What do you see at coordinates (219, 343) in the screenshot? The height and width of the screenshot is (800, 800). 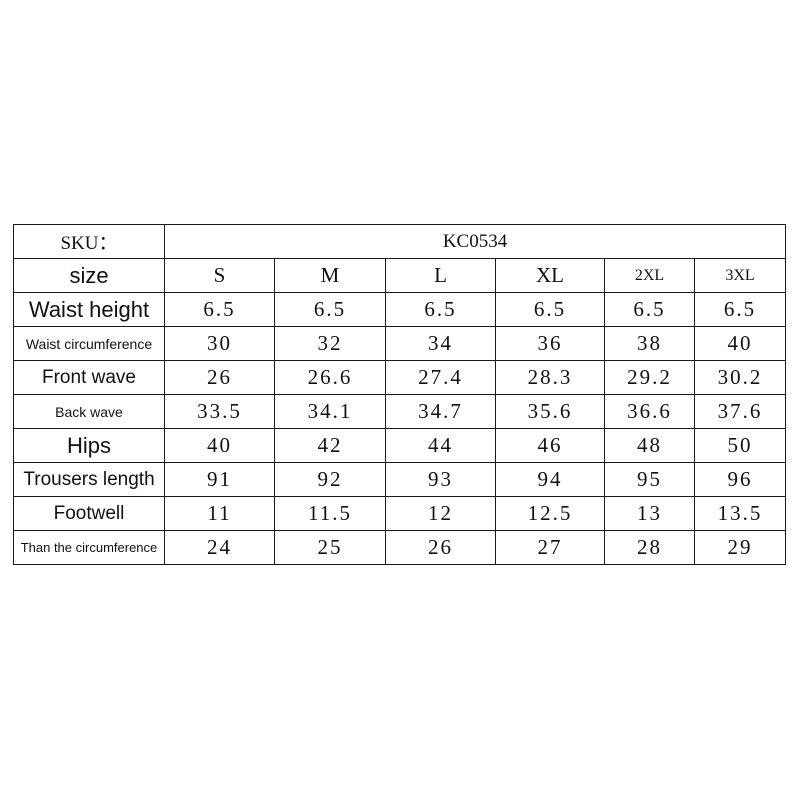 I see `measurement-cell: 30` at bounding box center [219, 343].